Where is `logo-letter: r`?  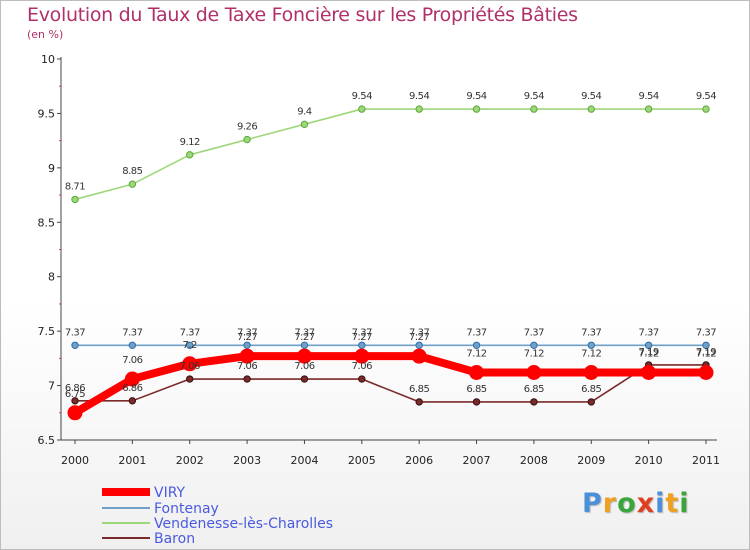
logo-letter: r is located at coordinates (610, 503).